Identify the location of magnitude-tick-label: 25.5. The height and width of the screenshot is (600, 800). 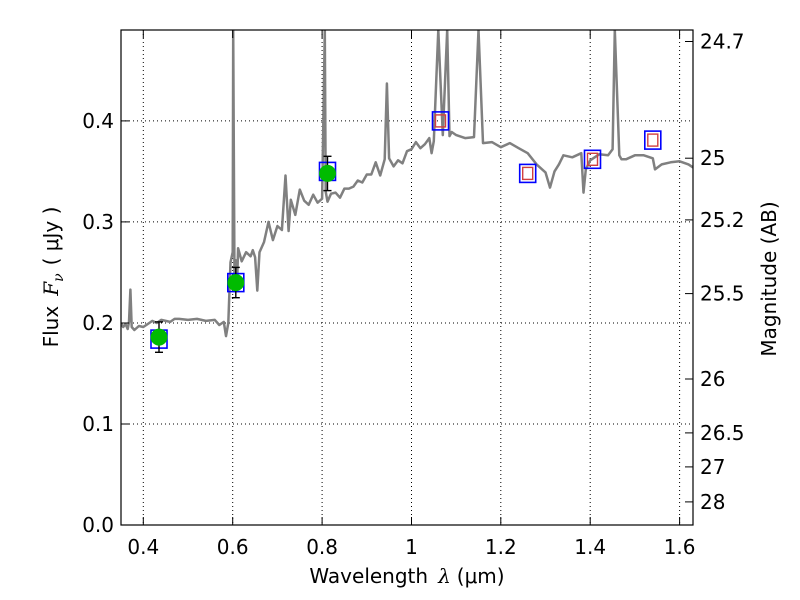
(722, 294).